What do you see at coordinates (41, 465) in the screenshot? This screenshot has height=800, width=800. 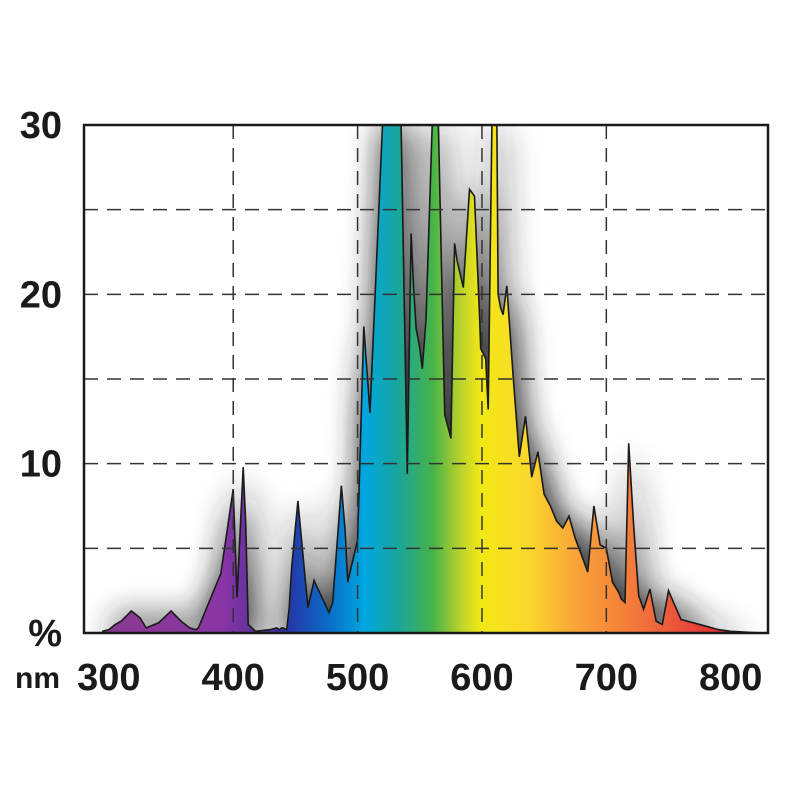 I see `y-tick-label-10: 10` at bounding box center [41, 465].